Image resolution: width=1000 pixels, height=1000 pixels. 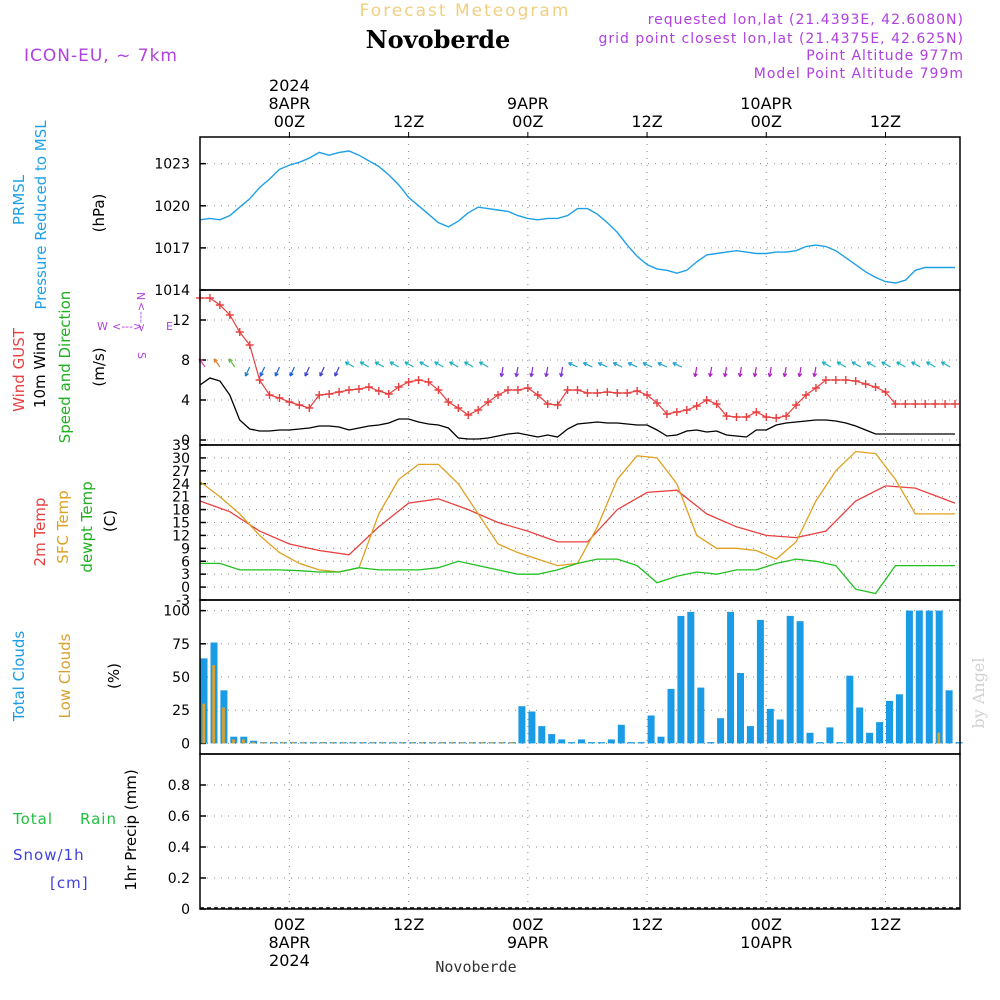 What do you see at coordinates (181, 536) in the screenshot?
I see `y-tick-label: 12` at bounding box center [181, 536].